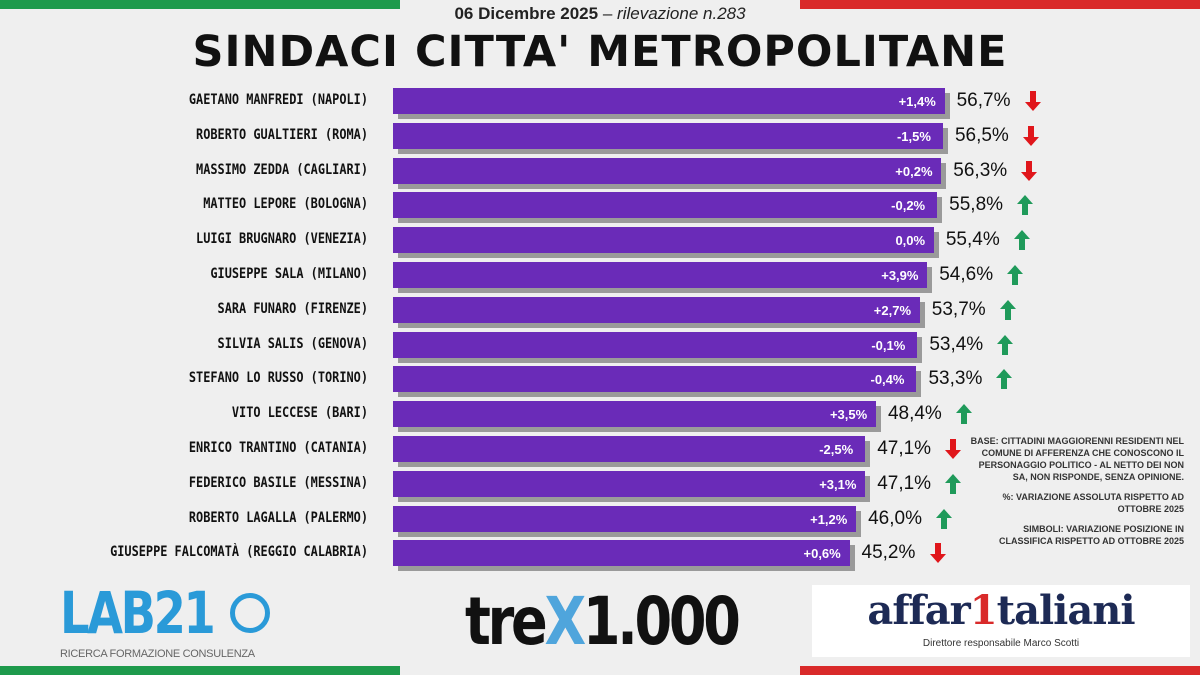 The width and height of the screenshot is (1200, 675). What do you see at coordinates (914, 171) in the screenshot?
I see `change-label: +0,2%` at bounding box center [914, 171].